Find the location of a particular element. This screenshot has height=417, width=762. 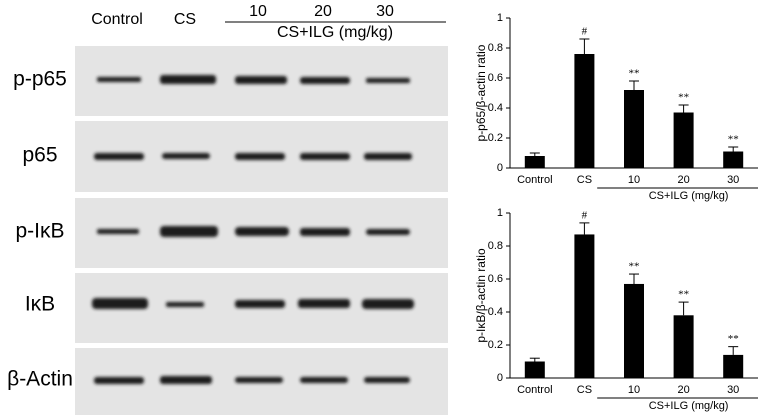

row-label: p-IκB is located at coordinates (39, 231).